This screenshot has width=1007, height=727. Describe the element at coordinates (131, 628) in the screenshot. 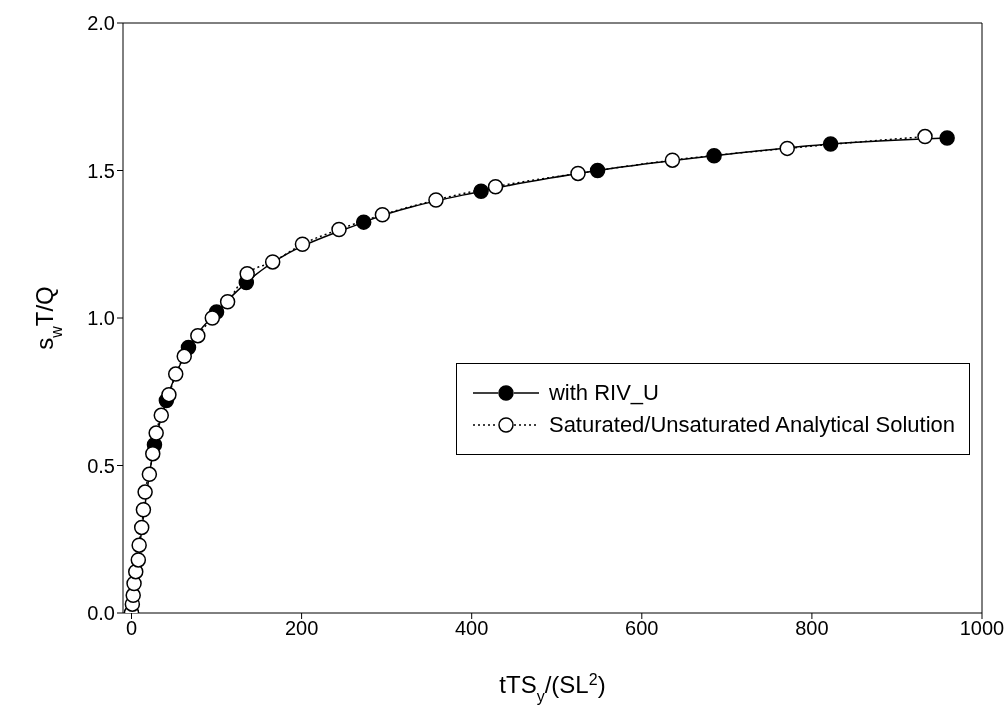

I see `x-tick-label: 0` at that location.